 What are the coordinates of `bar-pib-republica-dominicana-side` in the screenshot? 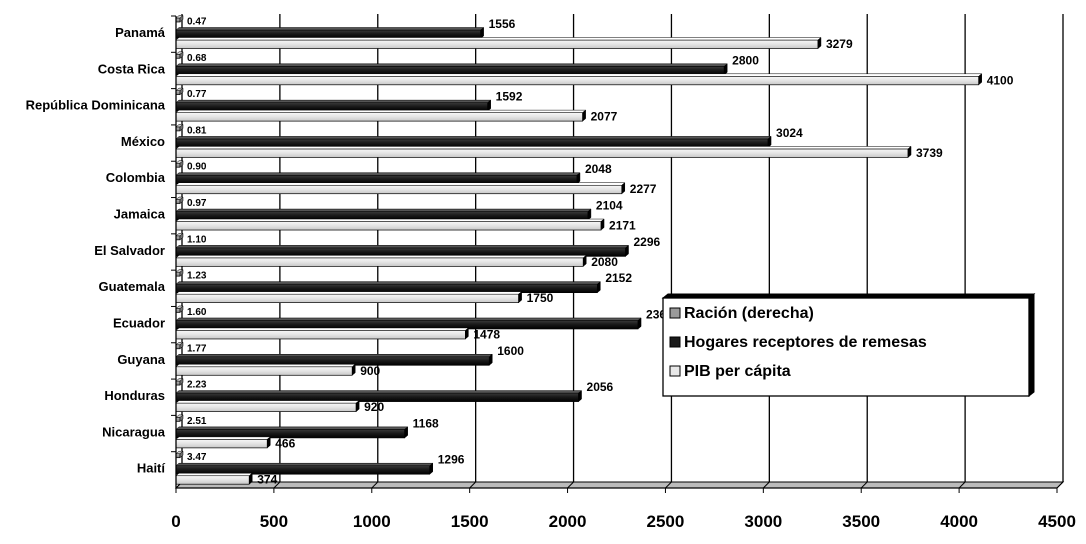 It's located at (584, 115).